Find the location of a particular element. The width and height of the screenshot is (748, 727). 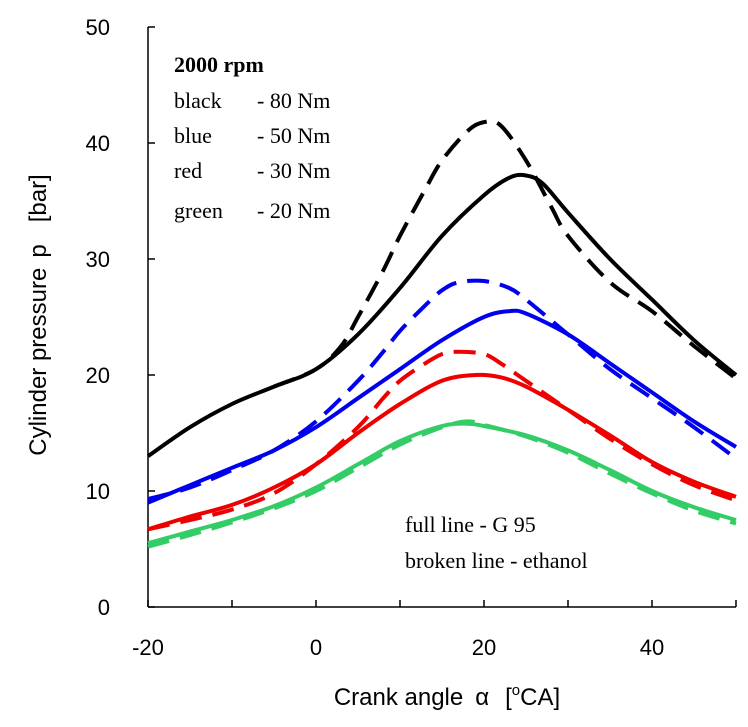

y-tick-label: 0 is located at coordinates (104, 607).